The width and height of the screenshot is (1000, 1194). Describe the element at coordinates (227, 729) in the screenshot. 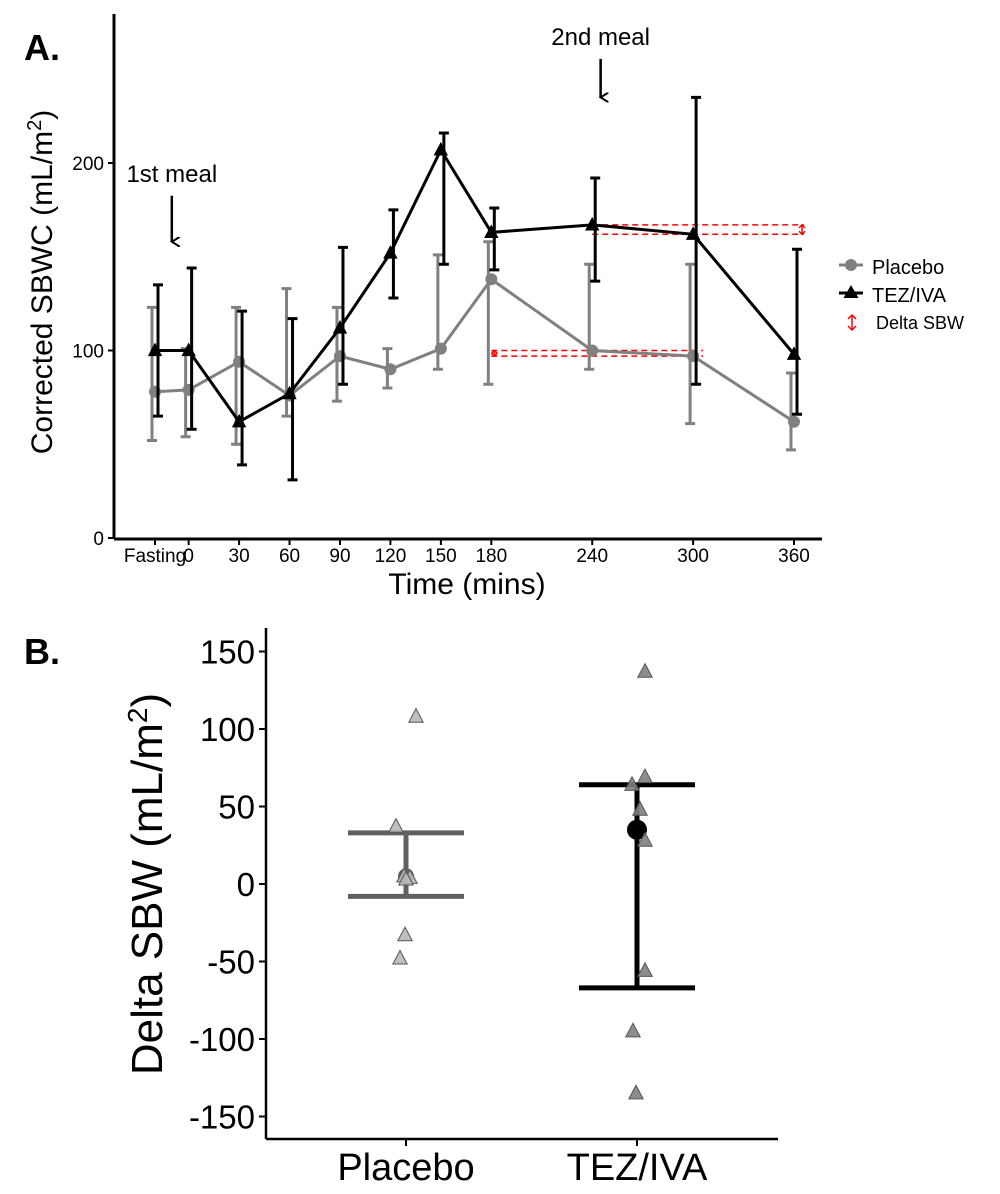

I see `panel-b-y-tick-label: 100` at that location.